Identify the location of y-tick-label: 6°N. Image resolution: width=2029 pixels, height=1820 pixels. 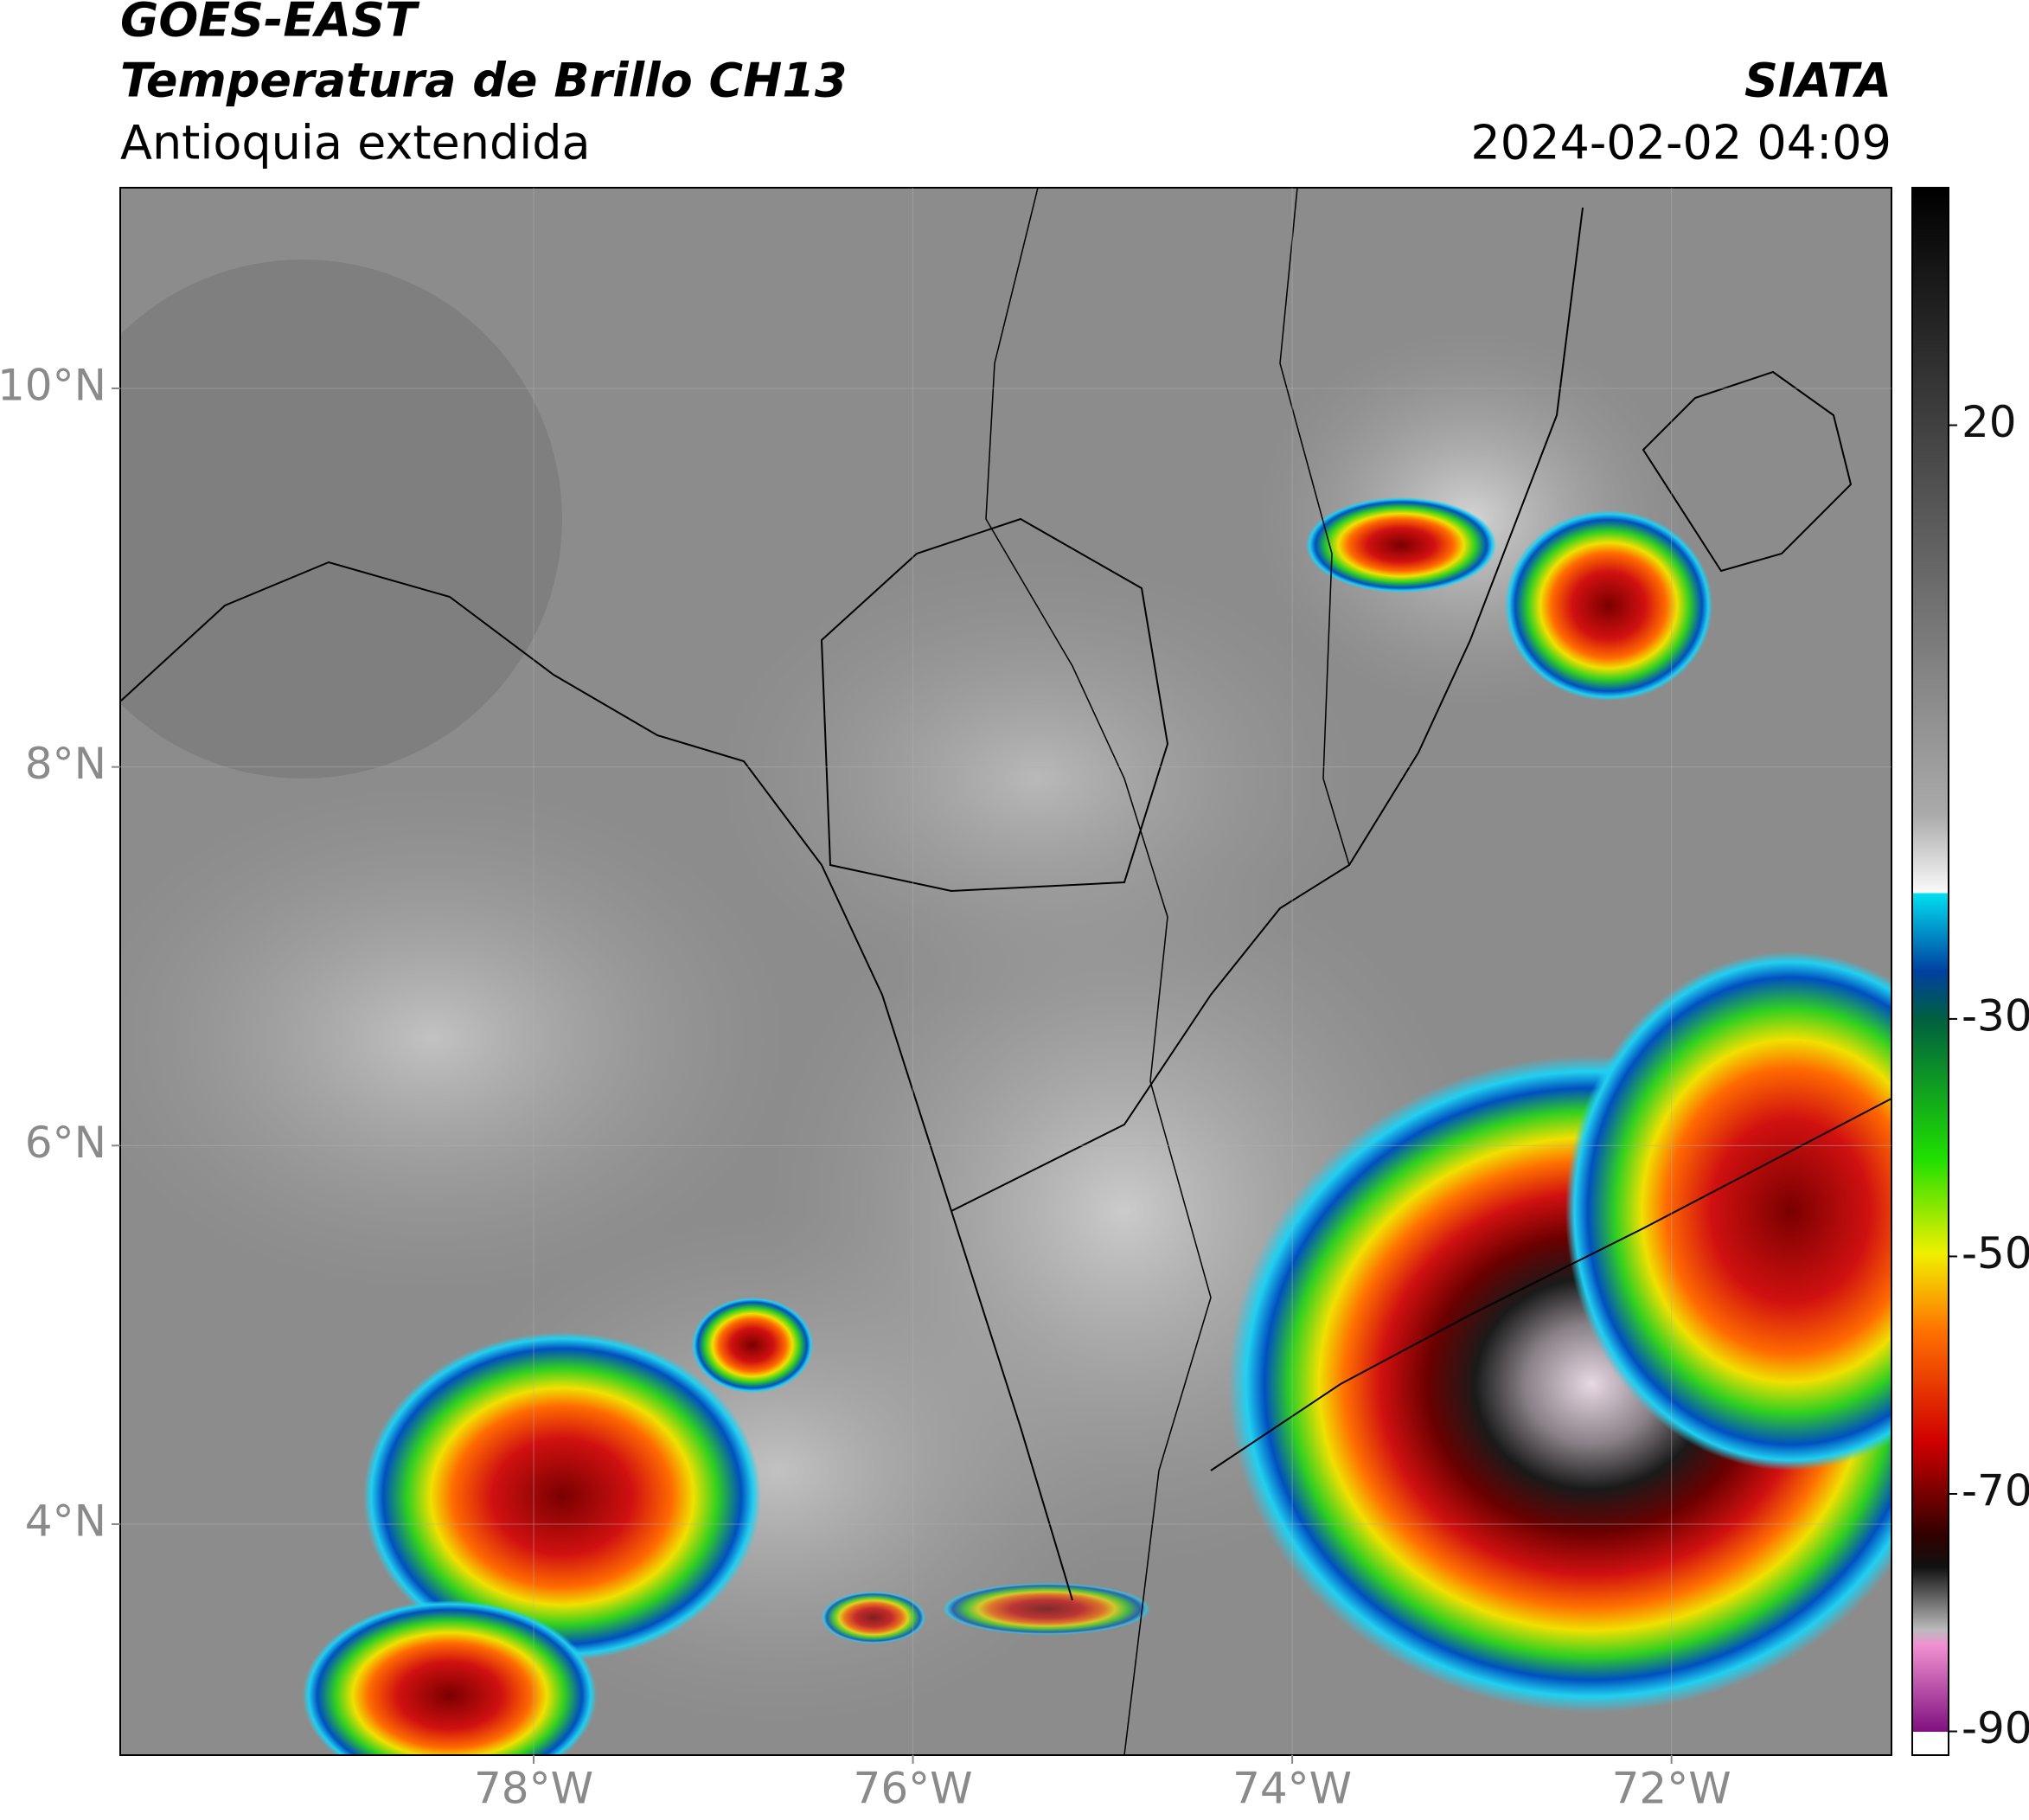
(65, 1143).